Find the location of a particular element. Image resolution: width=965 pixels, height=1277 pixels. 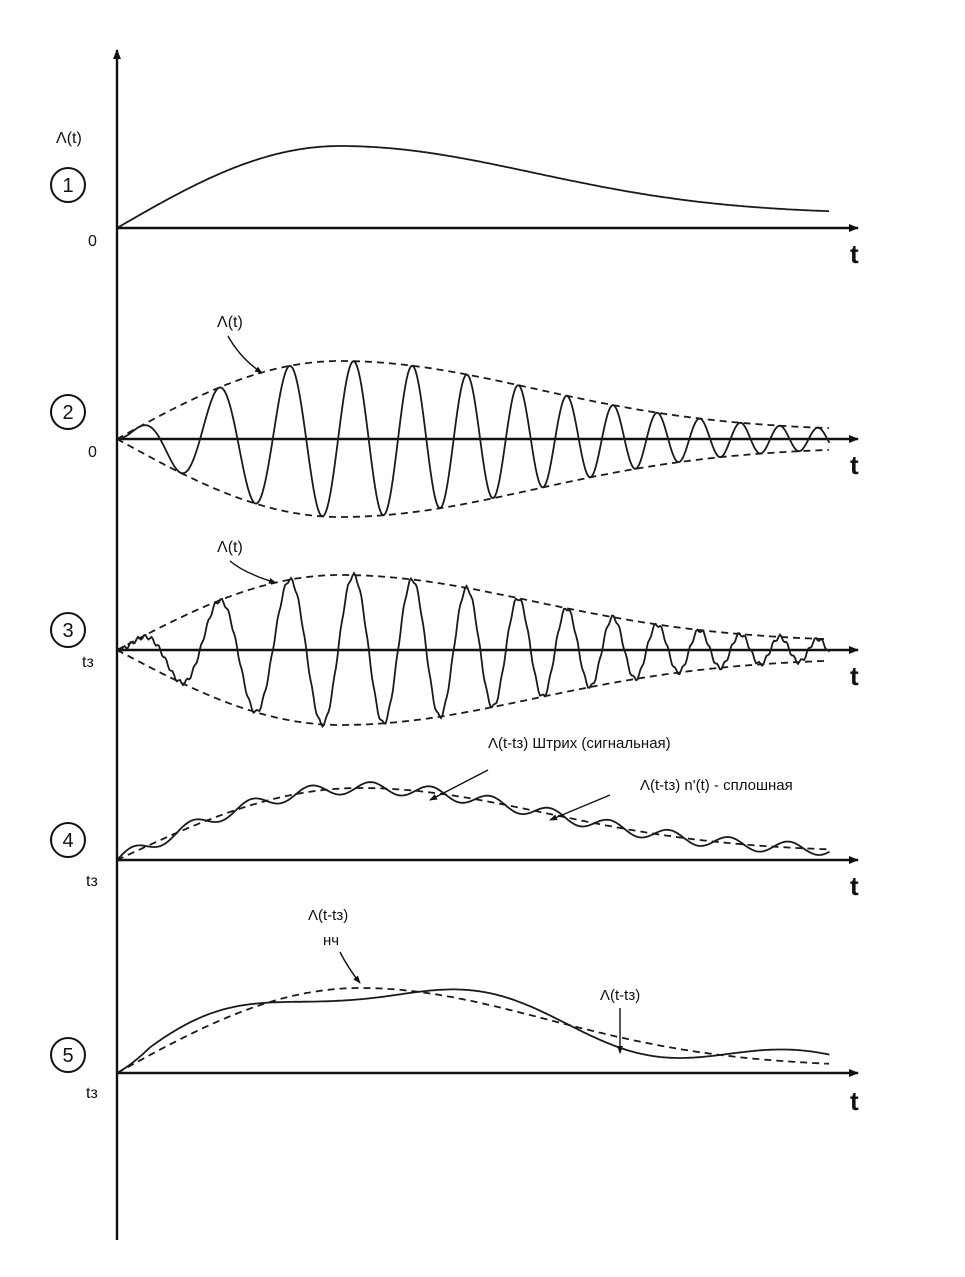

origin-label-1: 0 is located at coordinates (92, 241).